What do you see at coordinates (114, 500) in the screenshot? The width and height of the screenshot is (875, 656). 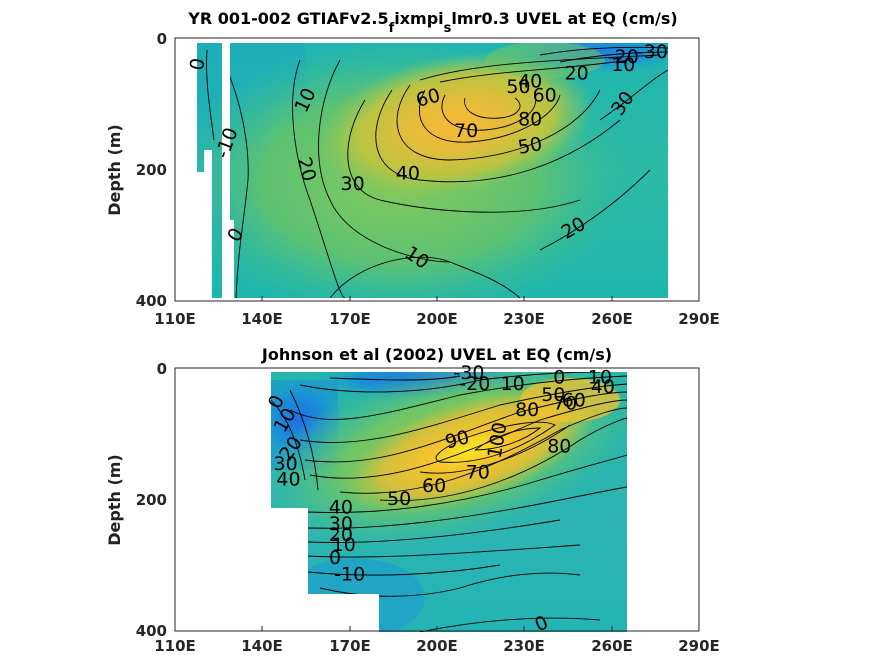 I see `panel-2-y-axis-label: Depth (m)` at bounding box center [114, 500].